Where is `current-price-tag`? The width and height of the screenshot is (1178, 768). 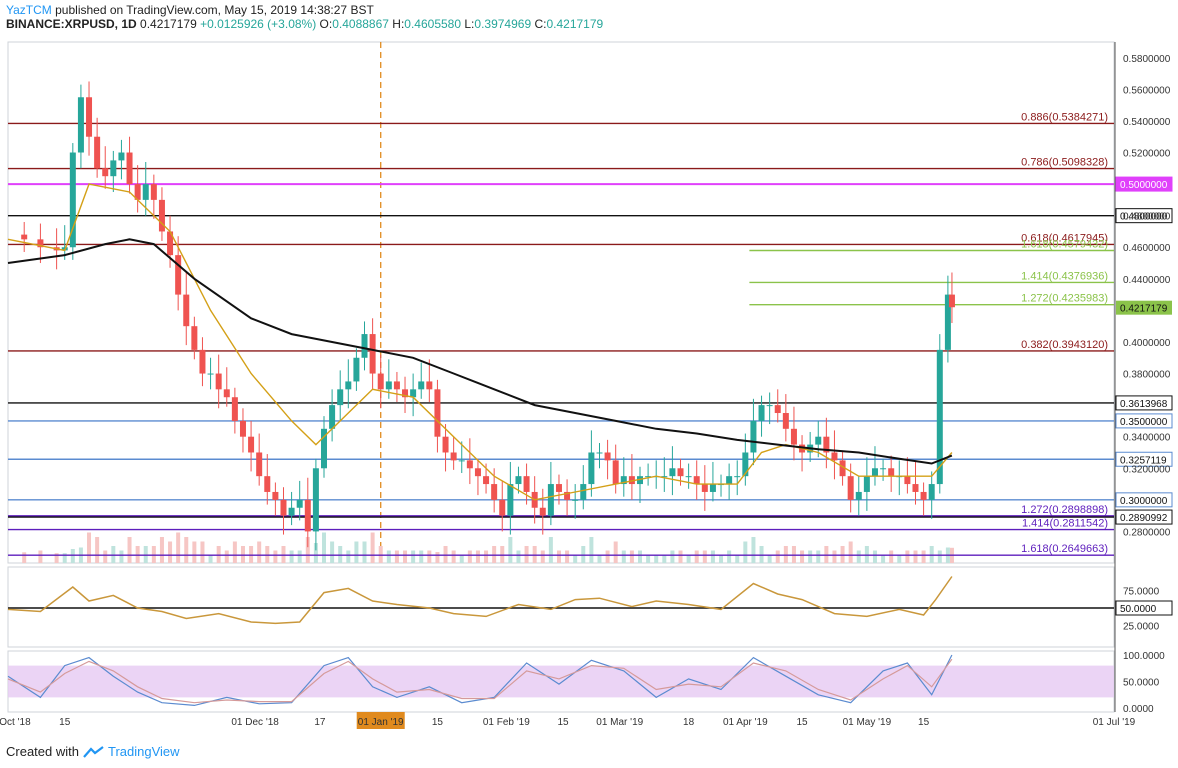 current-price-tag is located at coordinates (1144, 307).